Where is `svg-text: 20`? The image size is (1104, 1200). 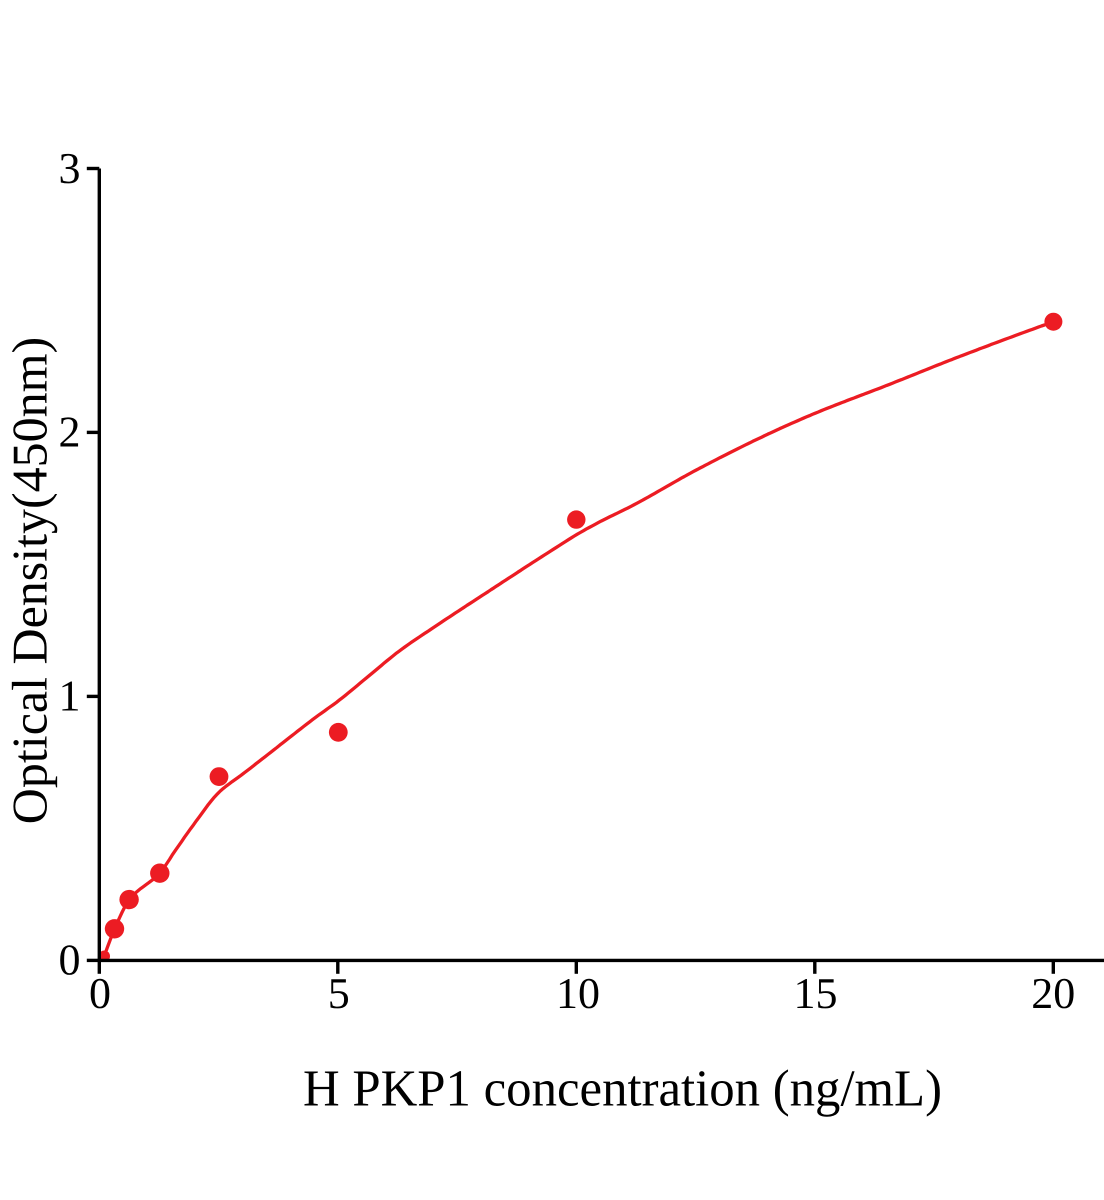 svg-text: 20 is located at coordinates (1053, 993).